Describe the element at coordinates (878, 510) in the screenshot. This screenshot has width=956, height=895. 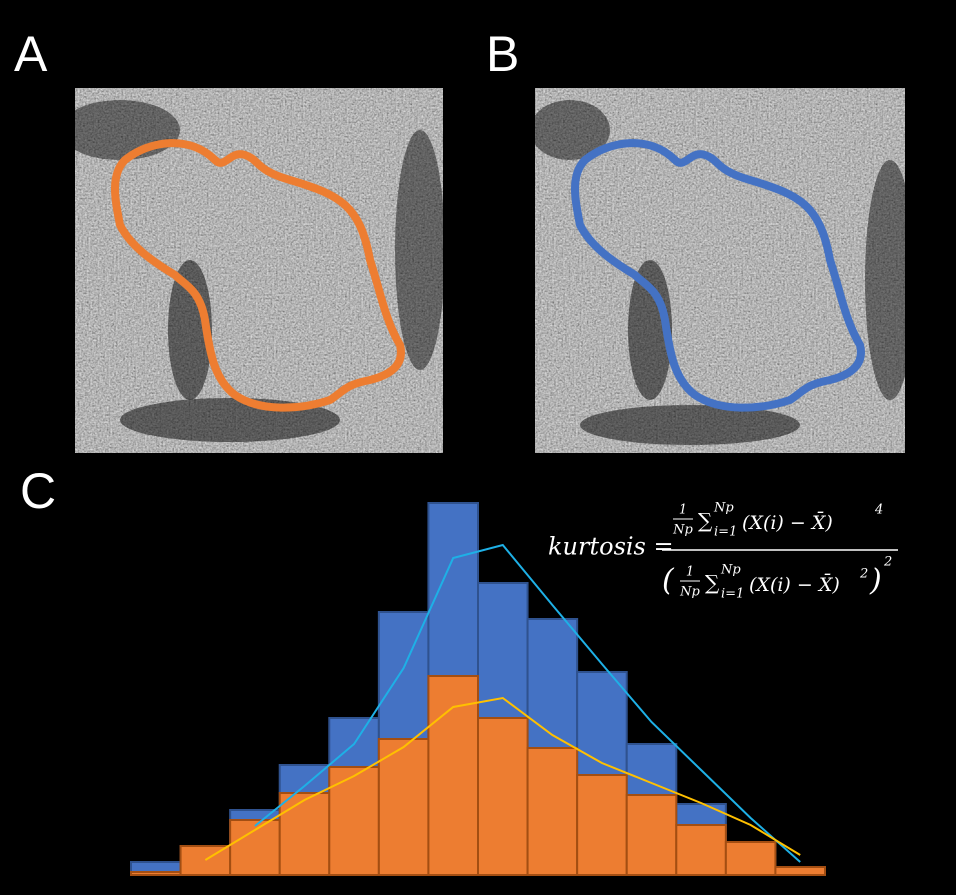
I see `formula-text: 4` at that location.